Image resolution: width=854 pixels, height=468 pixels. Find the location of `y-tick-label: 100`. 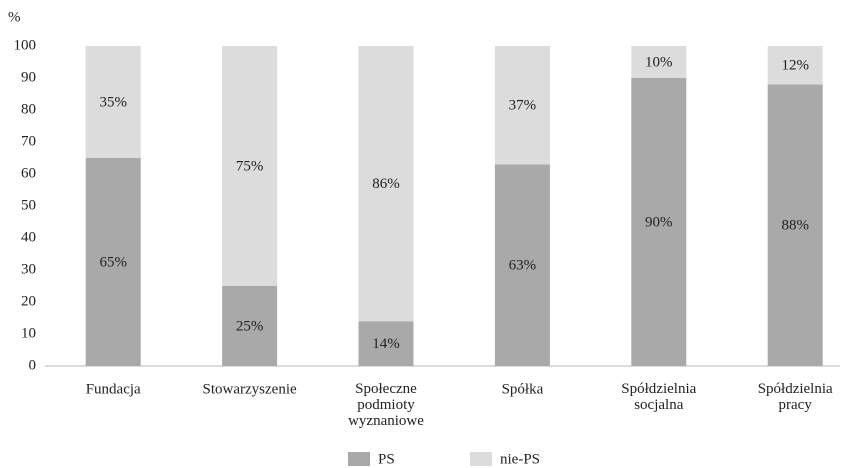

y-tick-label: 100 is located at coordinates (25, 45).